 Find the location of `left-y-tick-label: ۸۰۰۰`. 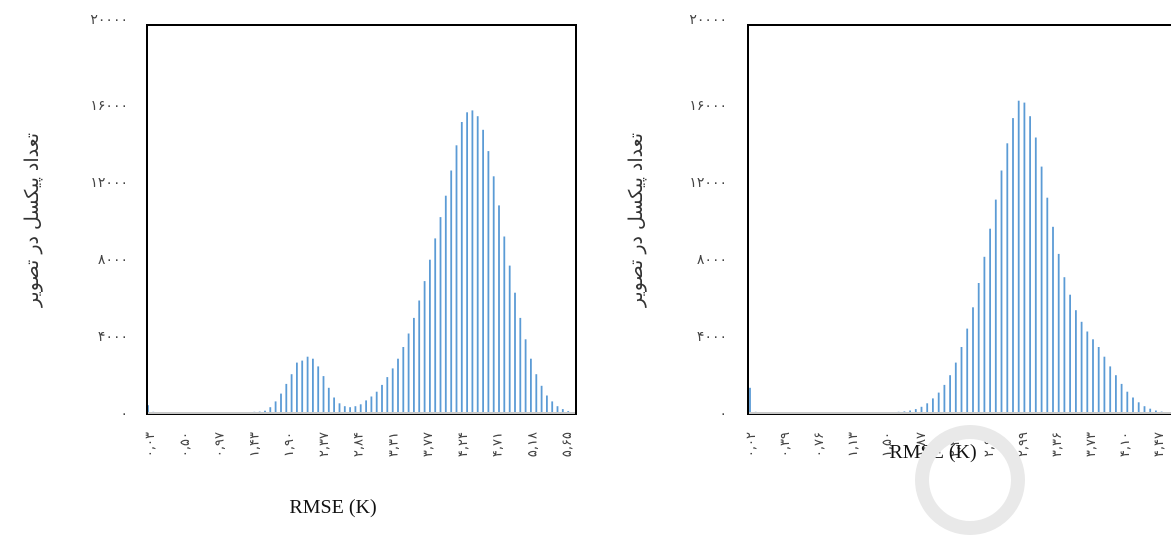

left-y-tick-label: ۸۰۰۰ is located at coordinates (113, 260).